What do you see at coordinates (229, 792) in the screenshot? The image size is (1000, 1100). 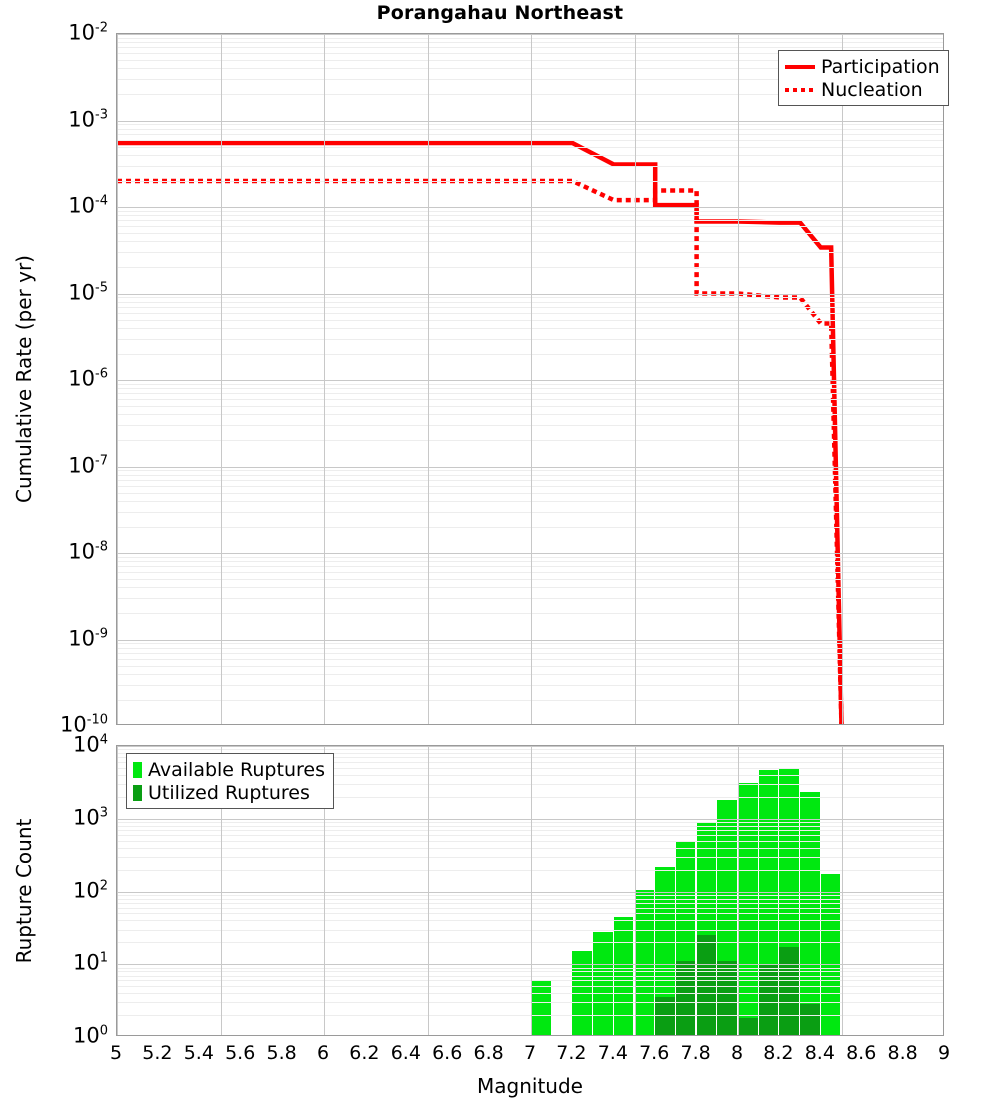 I see `legend-item: Utilized Ruptures` at bounding box center [229, 792].